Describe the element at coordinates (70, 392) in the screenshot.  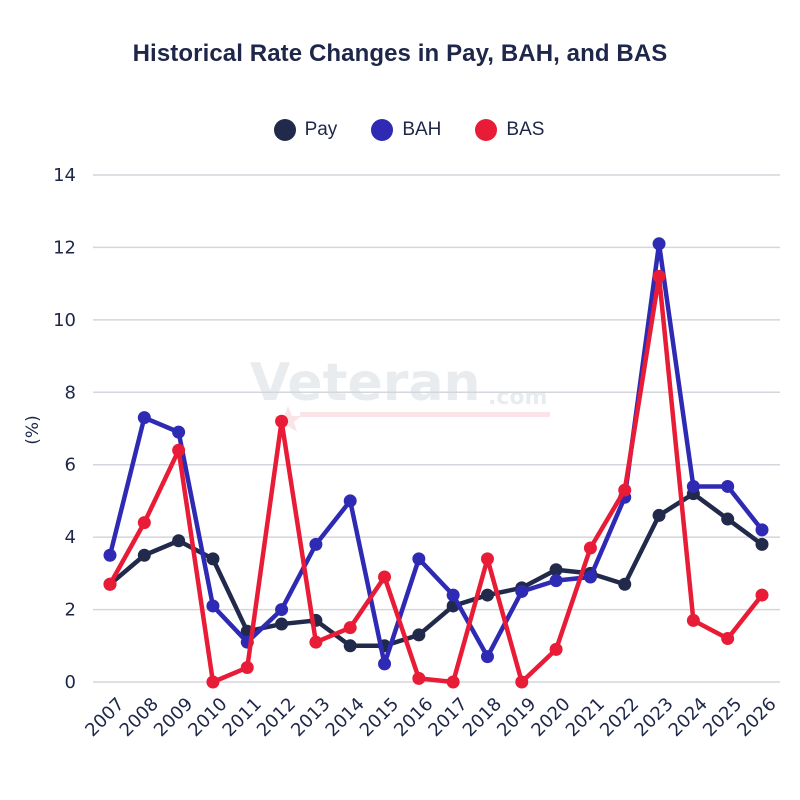
I see `y-tick-label: 8` at that location.